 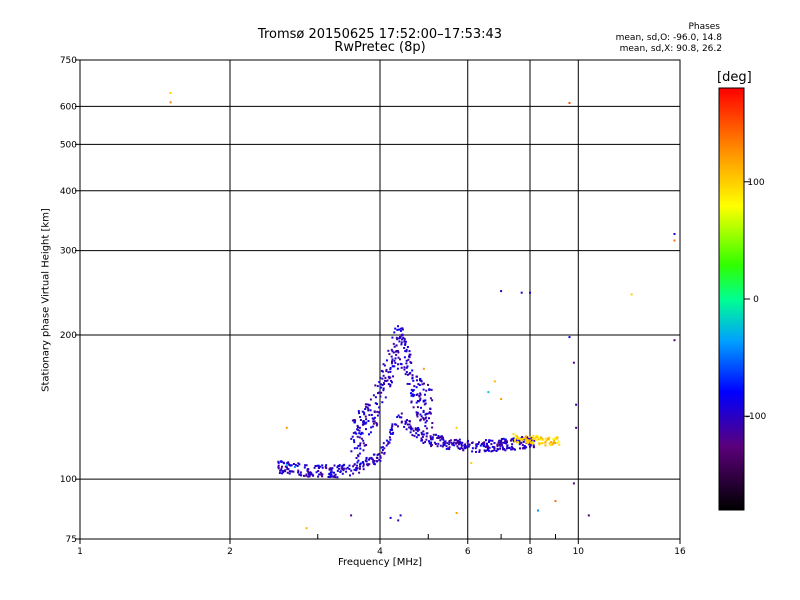 What do you see at coordinates (71, 540) in the screenshot?
I see `y-tick-label: 75` at bounding box center [71, 540].